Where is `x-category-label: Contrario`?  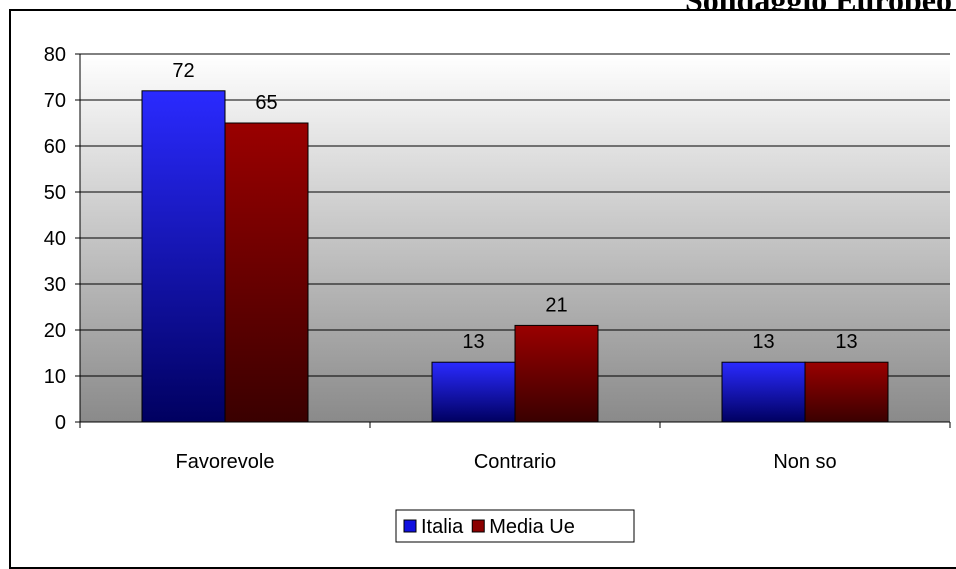 x-category-label: Contrario is located at coordinates (515, 462).